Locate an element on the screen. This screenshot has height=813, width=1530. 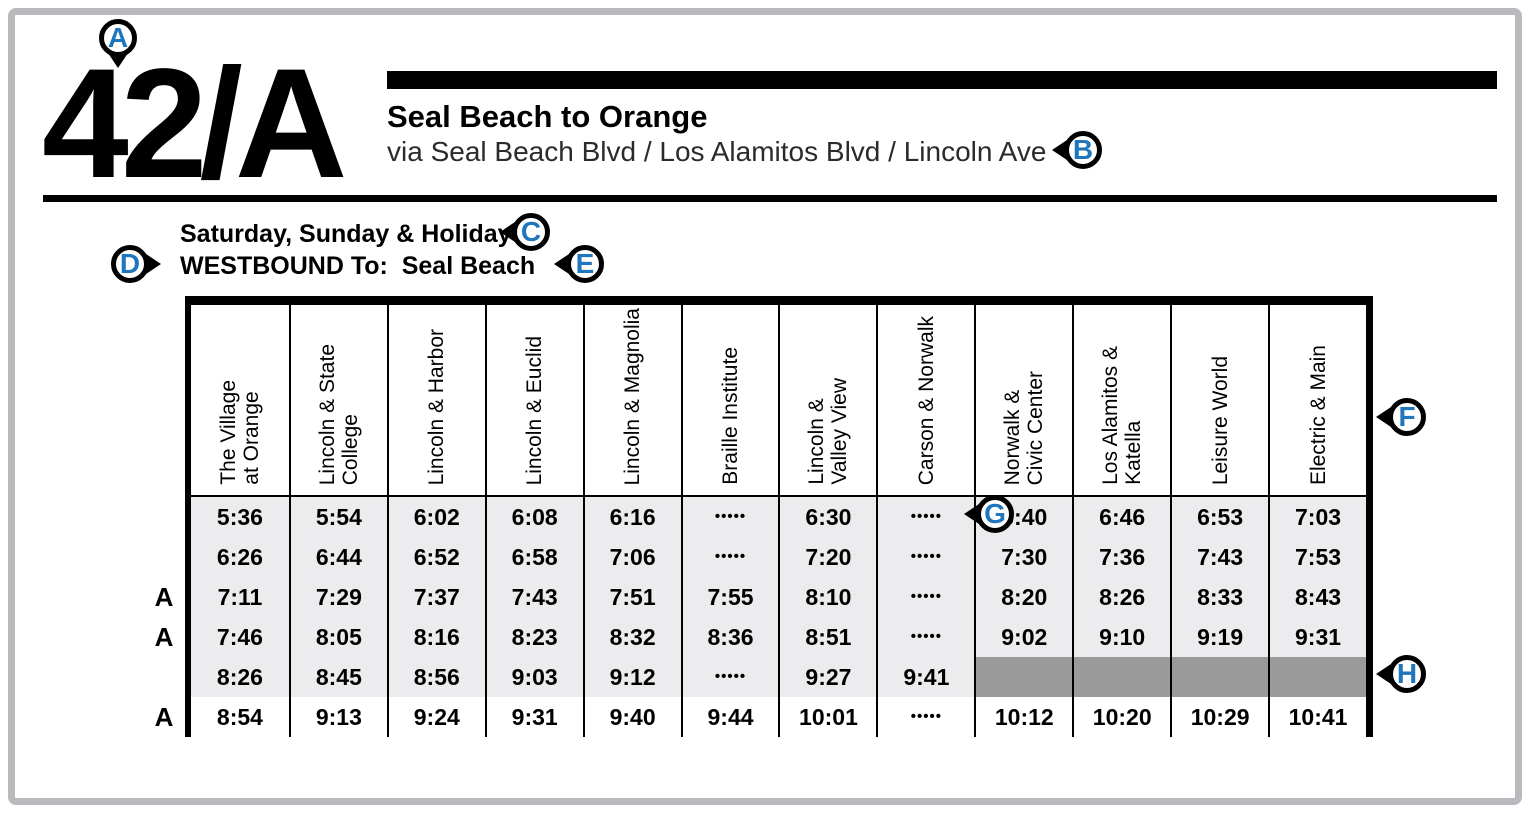
time-cell: 6:02 is located at coordinates (435, 517).